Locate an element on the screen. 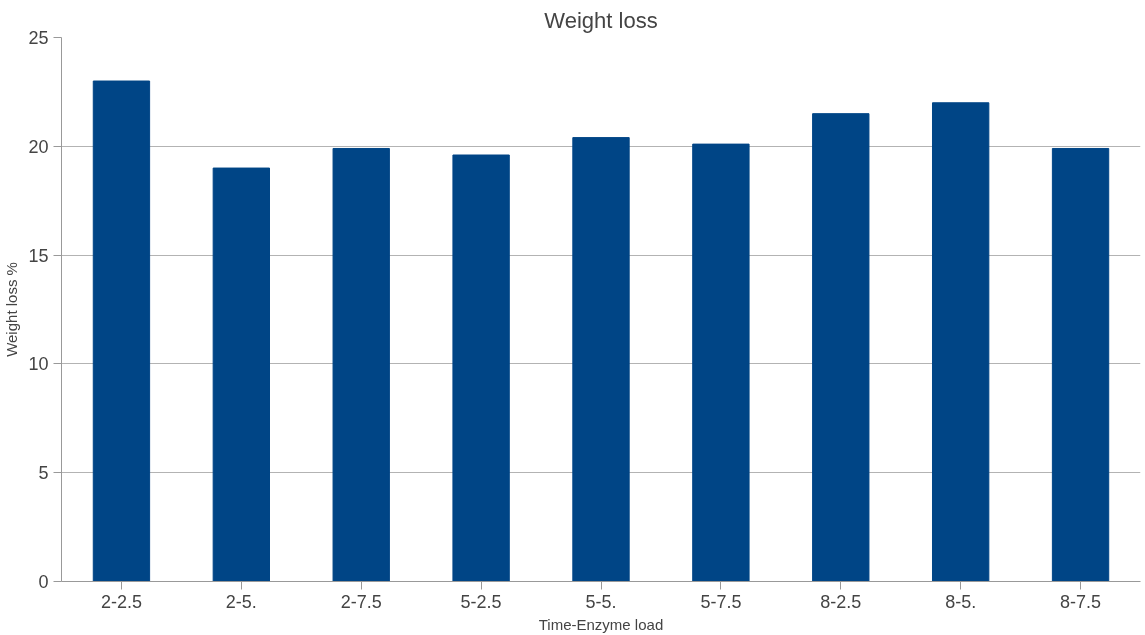 Image resolution: width=1145 pixels, height=635 pixels. x-tick-label: 5-5. is located at coordinates (601, 601).